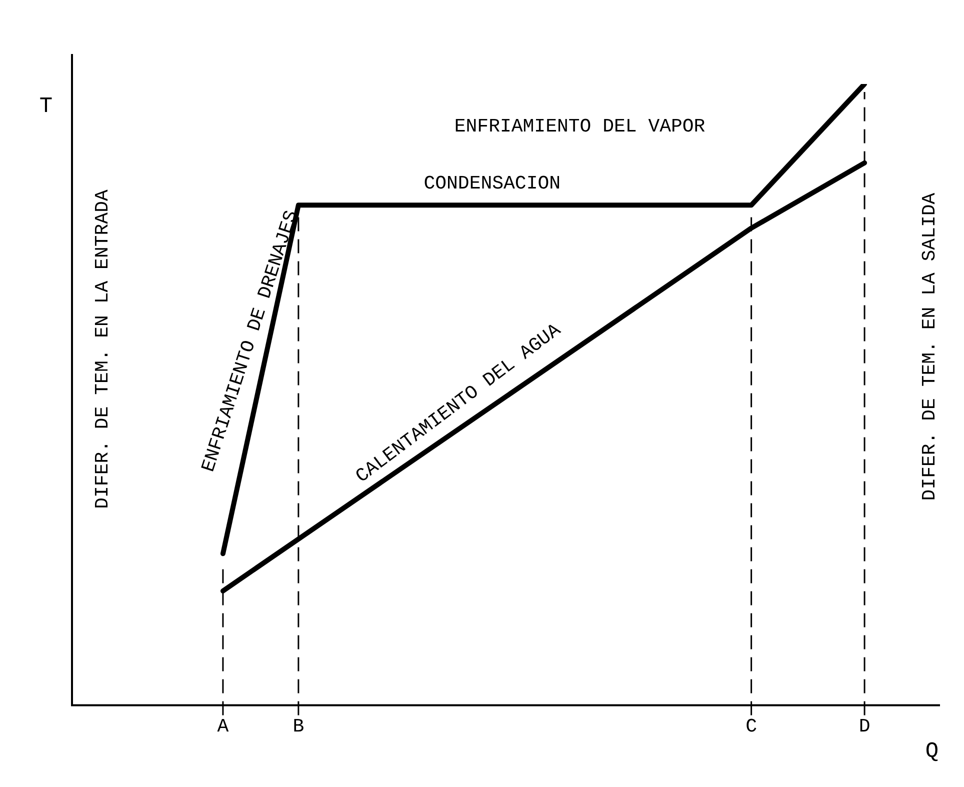  I want to click on annotation: CONDENSACION, so click(492, 183).